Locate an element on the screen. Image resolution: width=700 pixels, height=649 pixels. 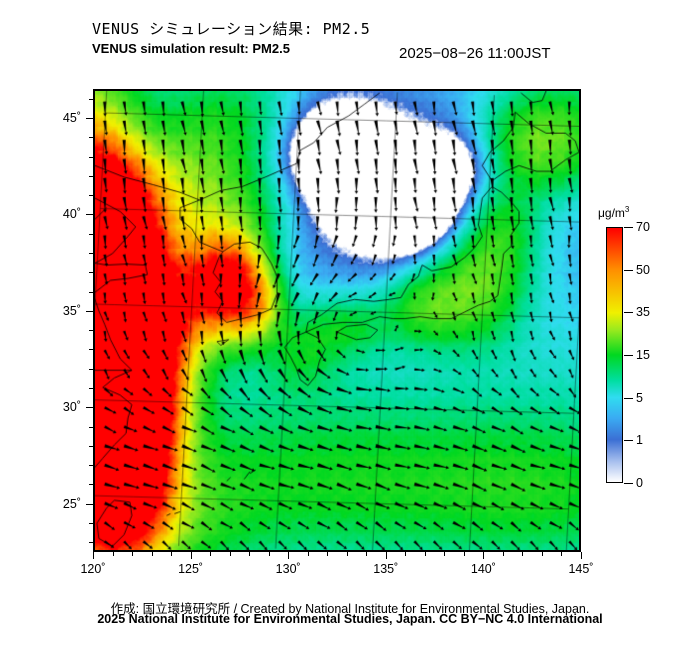
y-axis-label-25: 25˚ is located at coordinates (71, 503).